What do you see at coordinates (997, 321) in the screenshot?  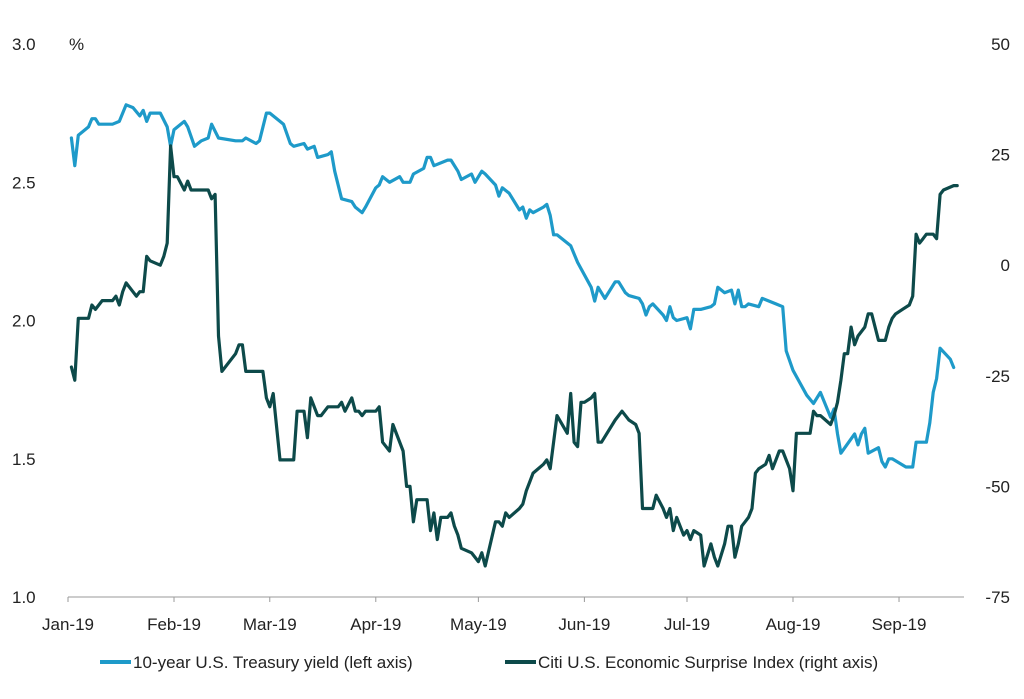 I see `right-axis-tick-labels: -75 -50 -25 0 25 50` at bounding box center [997, 321].